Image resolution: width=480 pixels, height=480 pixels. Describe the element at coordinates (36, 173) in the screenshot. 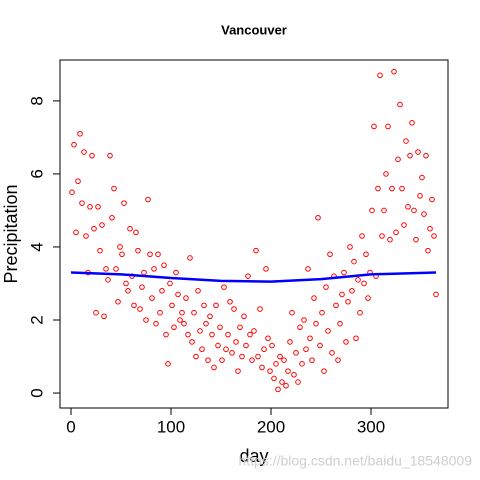

I see `y-tick-label: 6` at that location.